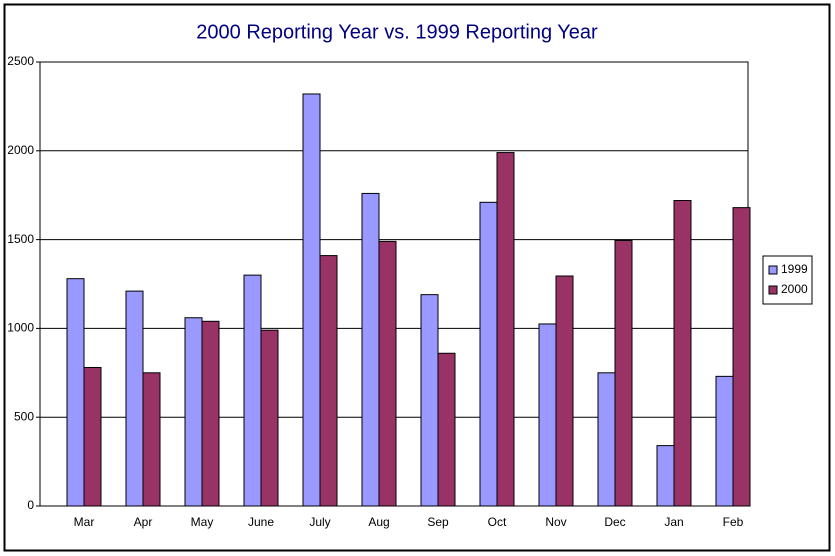  What do you see at coordinates (787, 280) in the screenshot?
I see `legend-box` at bounding box center [787, 280].